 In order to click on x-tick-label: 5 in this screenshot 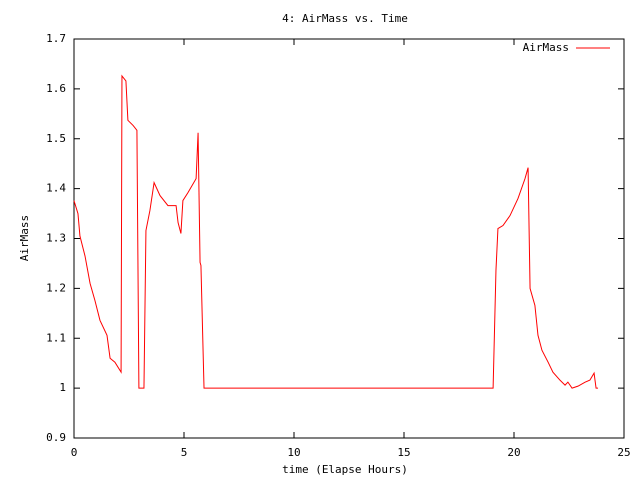, I will do `click(184, 452)`.